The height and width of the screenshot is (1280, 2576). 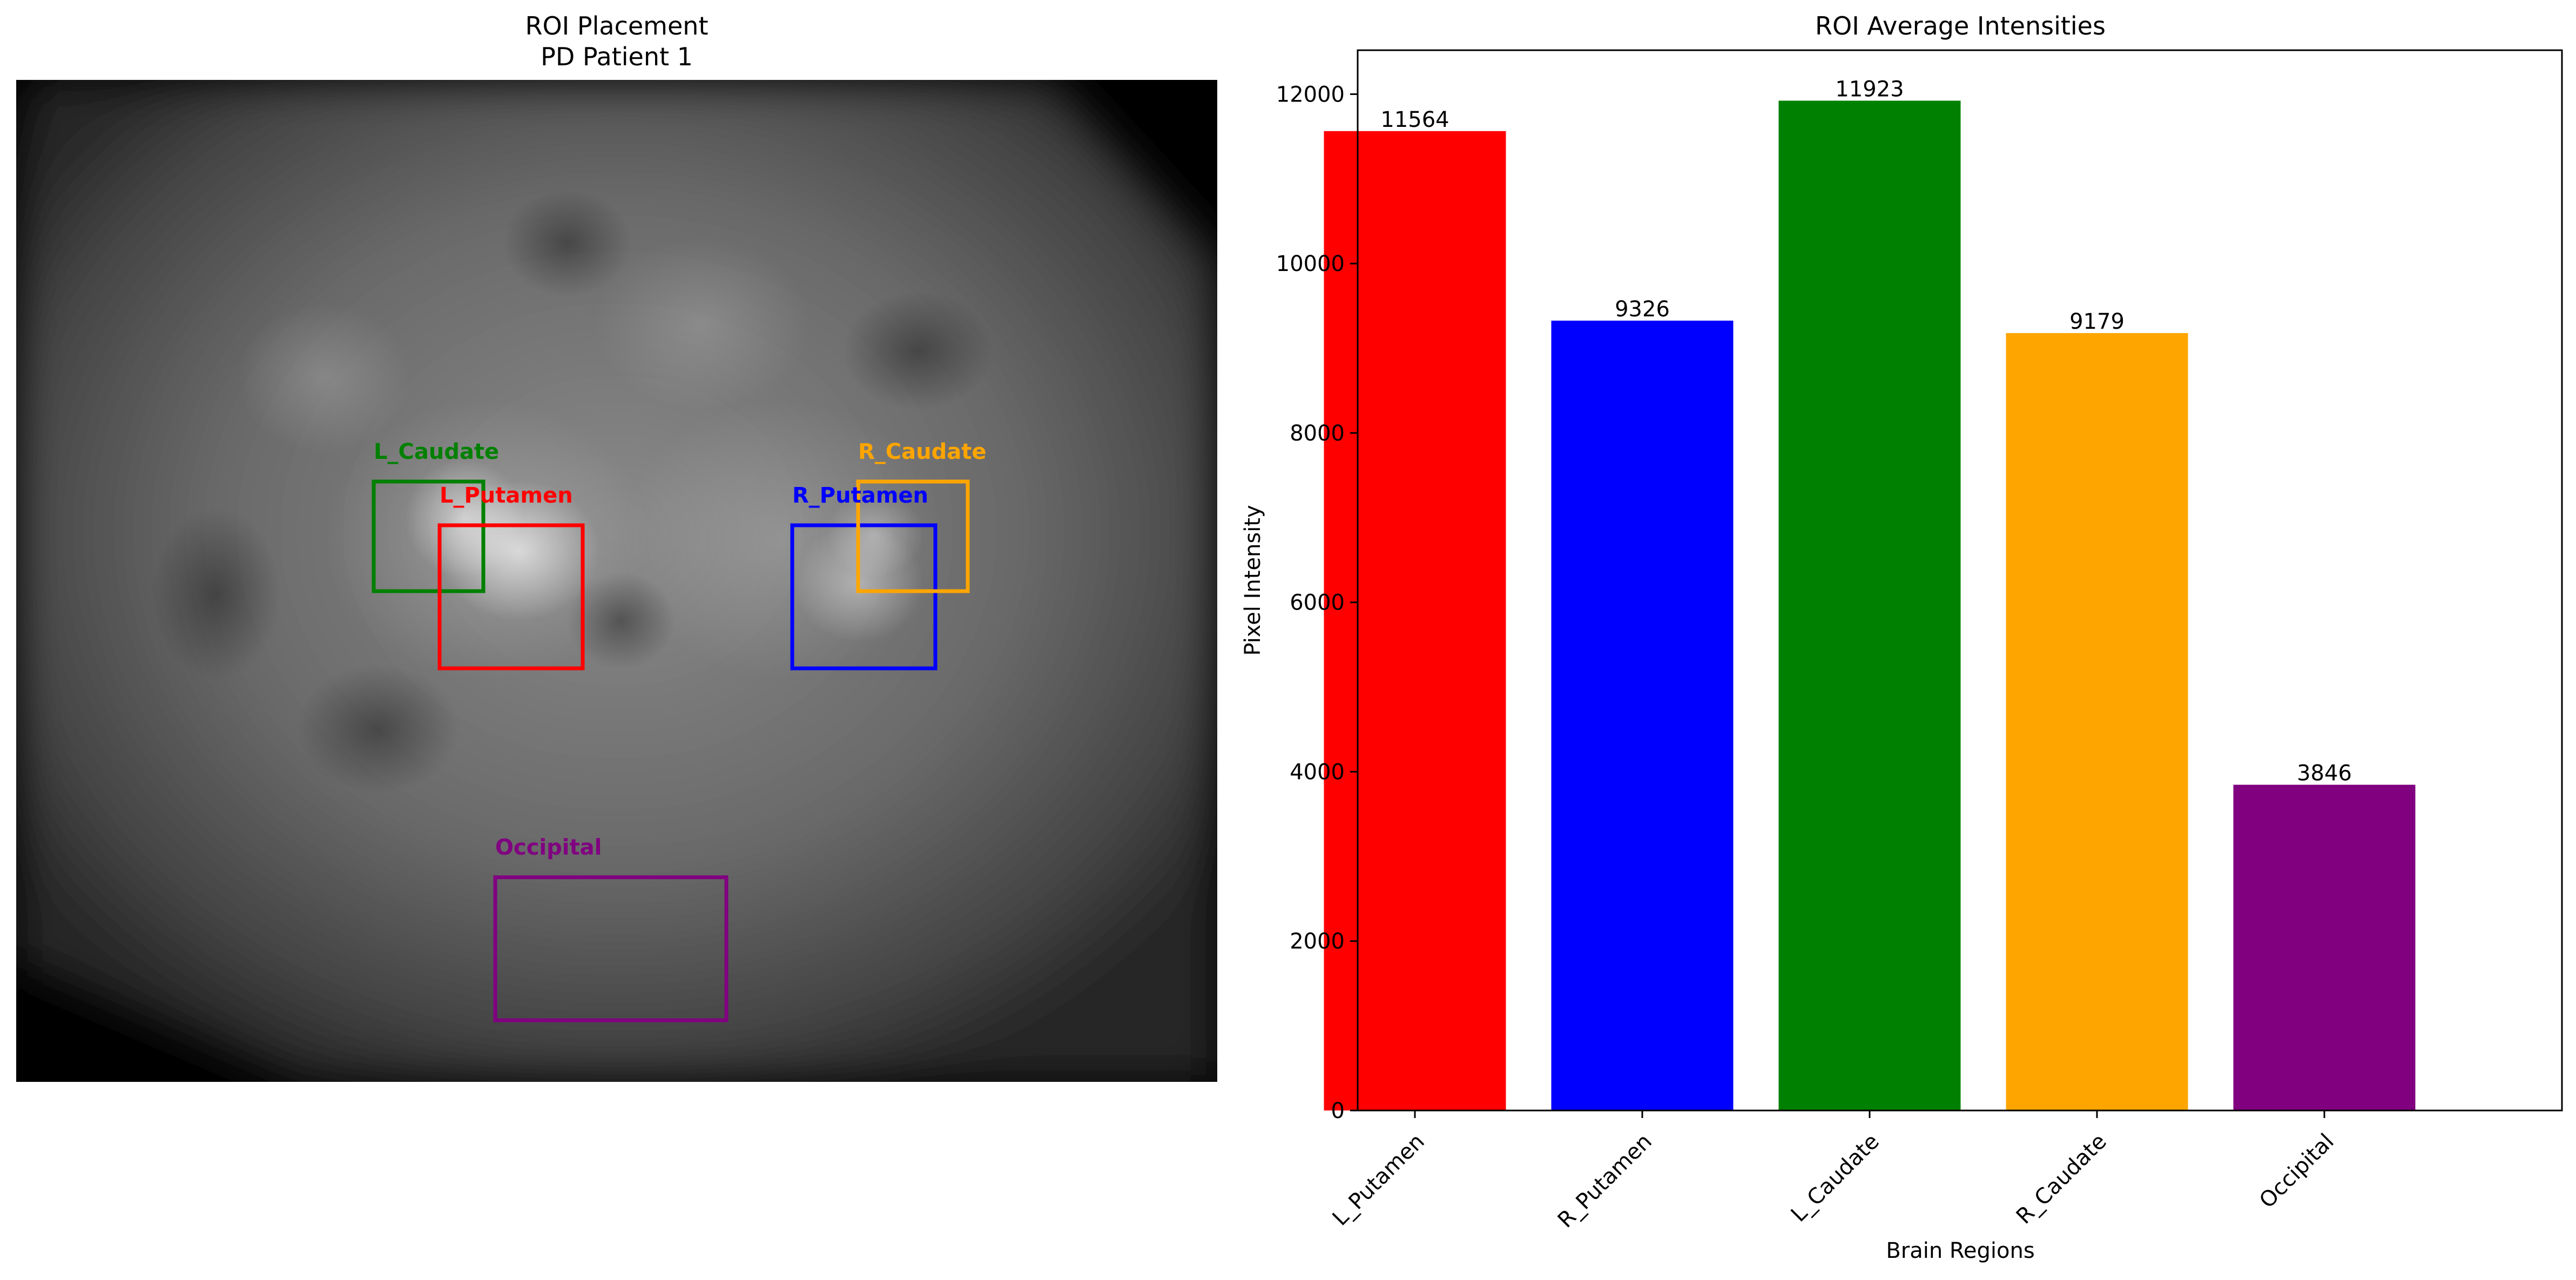 What do you see at coordinates (506, 495) in the screenshot?
I see `roi-label-l-putamen: L_Putamen` at bounding box center [506, 495].